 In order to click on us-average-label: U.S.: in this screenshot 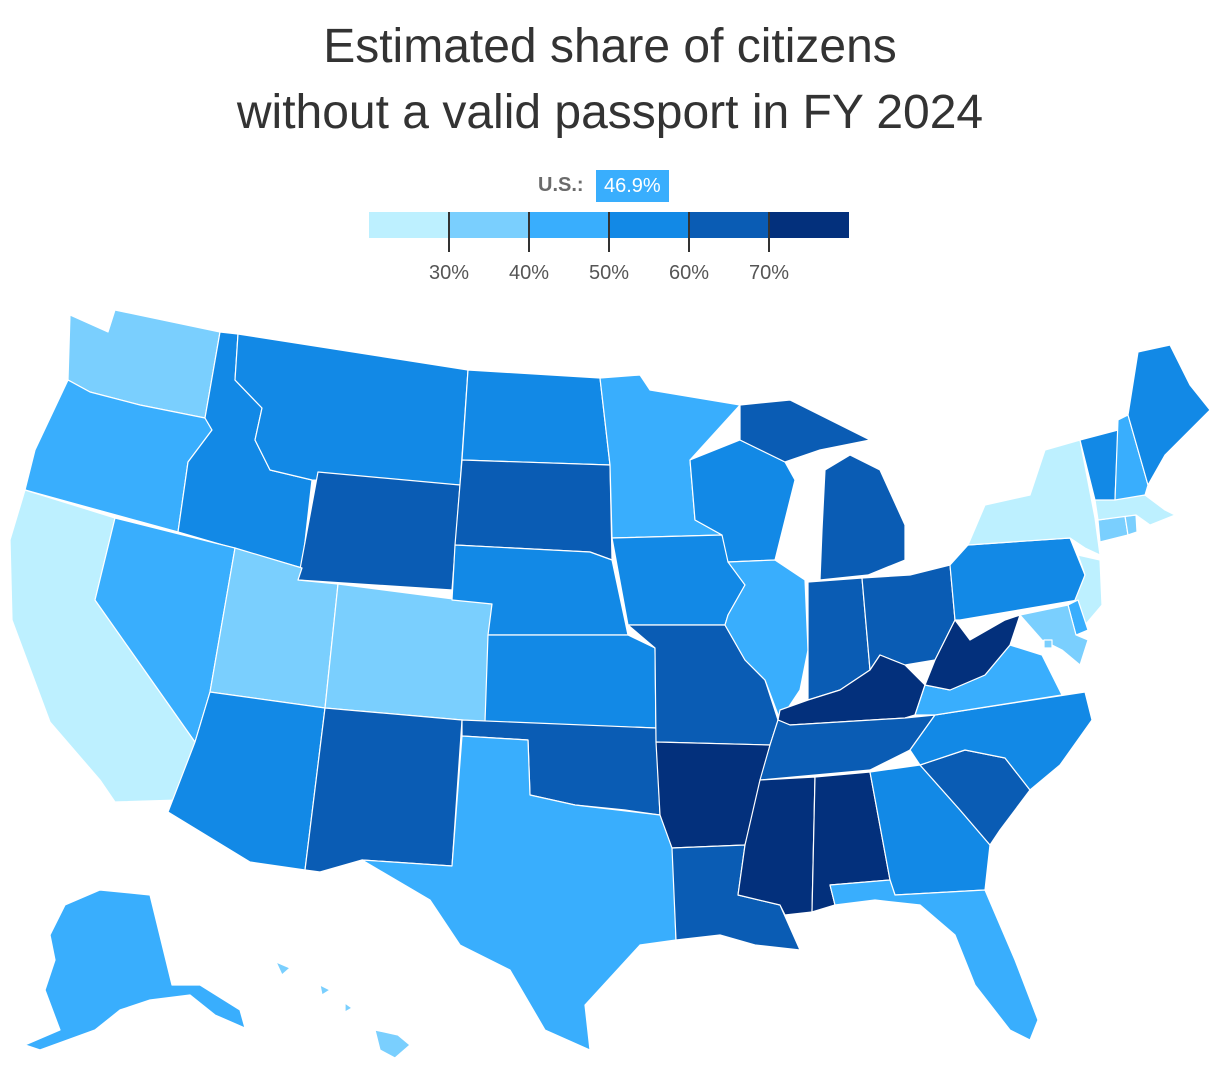, I will do `click(561, 185)`.